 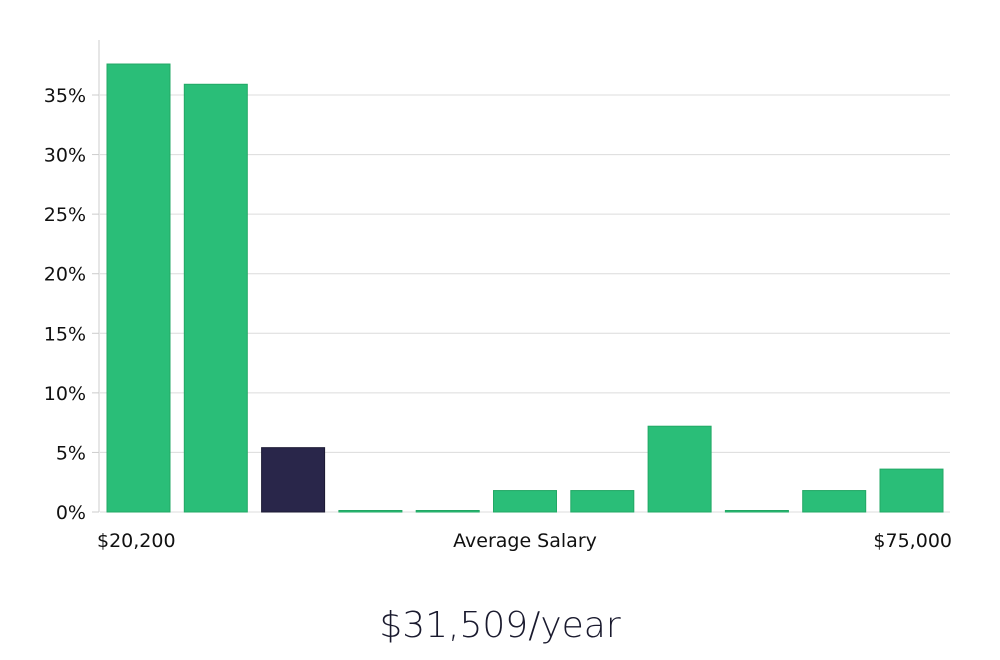 I want to click on y-tick-label: 0%, so click(x=71, y=513).